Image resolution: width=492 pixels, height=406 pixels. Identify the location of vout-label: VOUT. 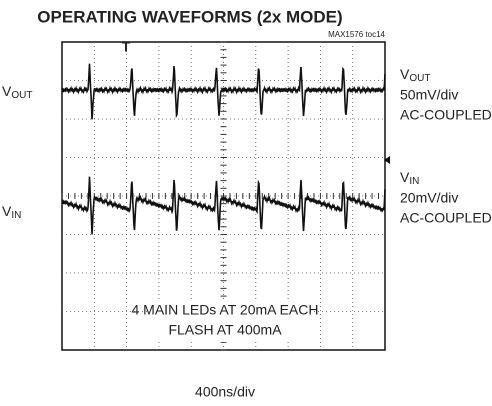
(17, 92).